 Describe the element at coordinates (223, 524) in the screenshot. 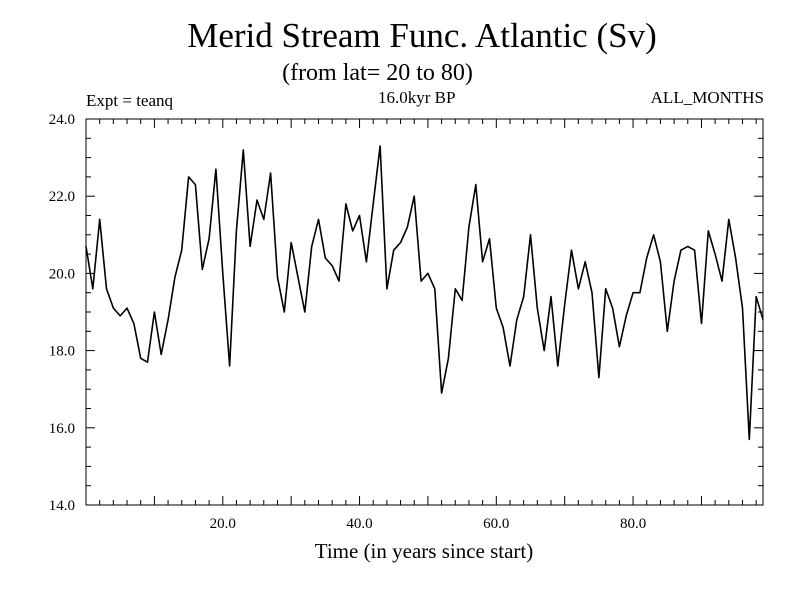

I see `x-tick-label: 20.0` at that location.